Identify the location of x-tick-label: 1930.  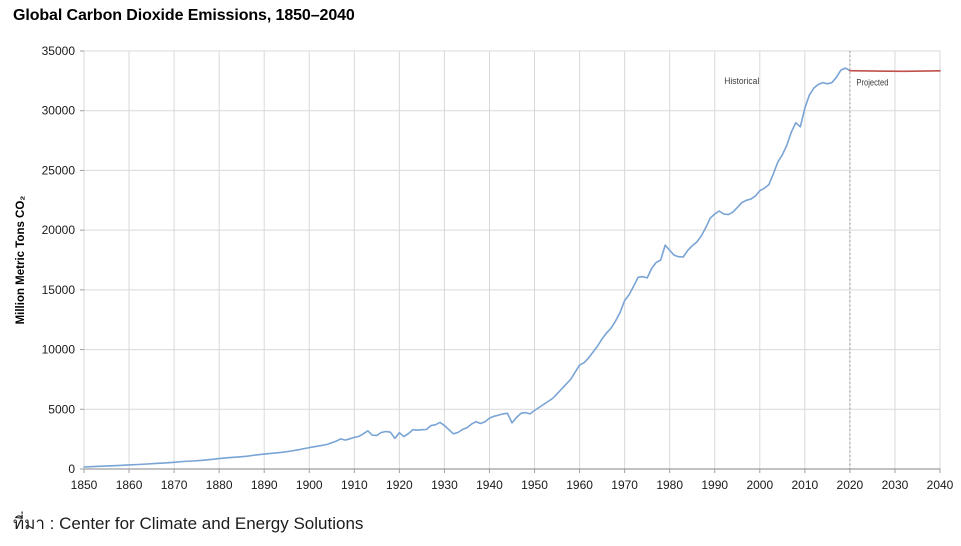
(444, 485).